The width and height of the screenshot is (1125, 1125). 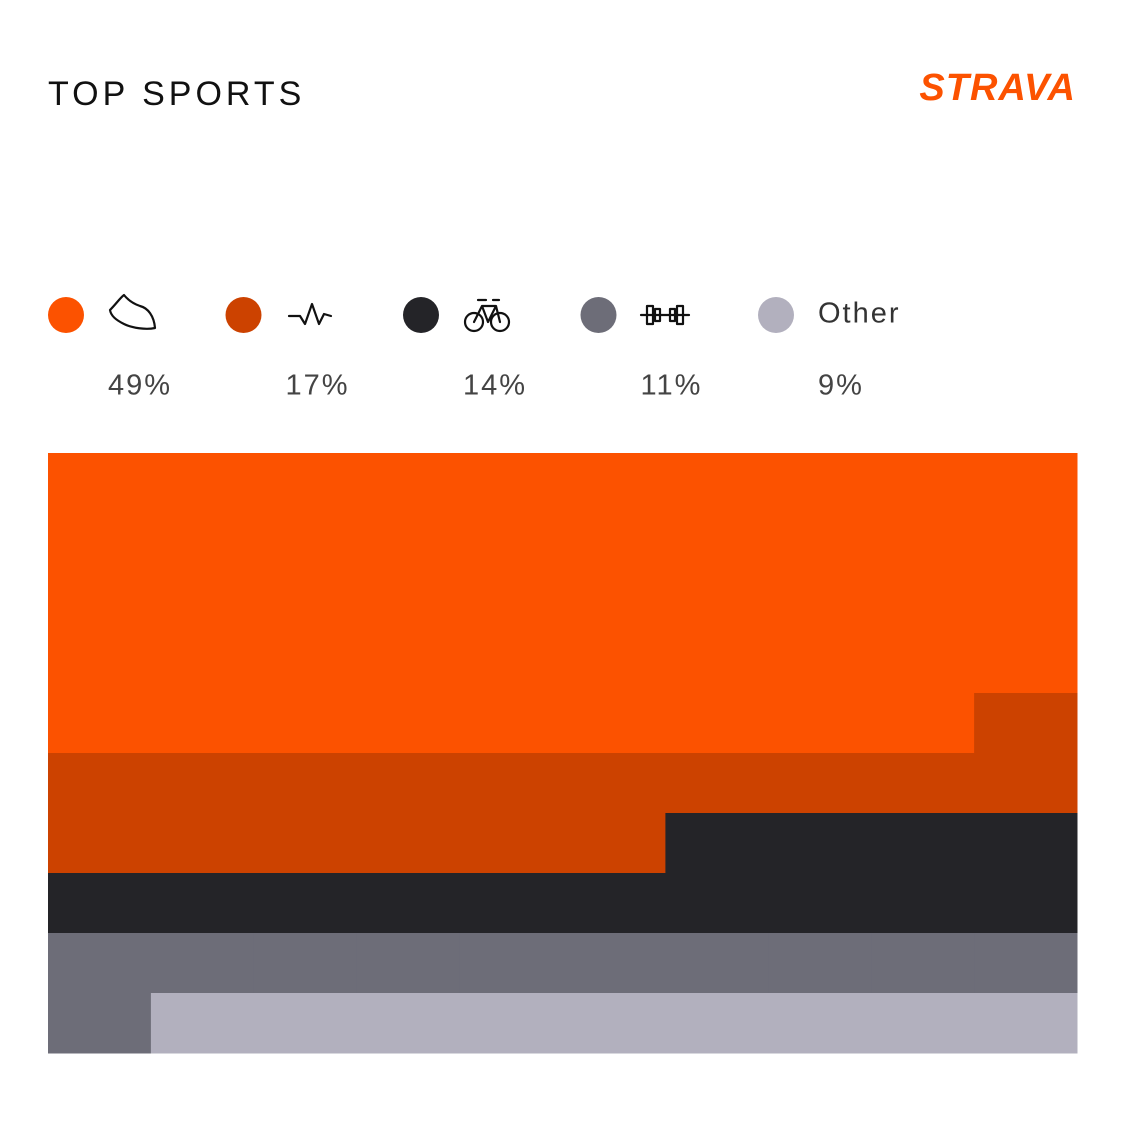 I want to click on value-label: 11%, so click(x=672, y=386).